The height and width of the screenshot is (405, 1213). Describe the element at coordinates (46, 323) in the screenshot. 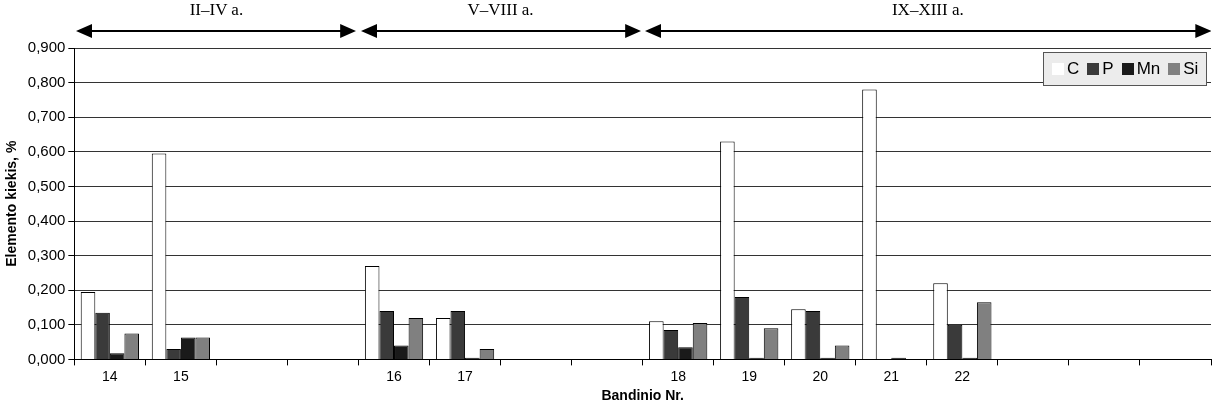

I see `y-tick-label: 0,100` at that location.